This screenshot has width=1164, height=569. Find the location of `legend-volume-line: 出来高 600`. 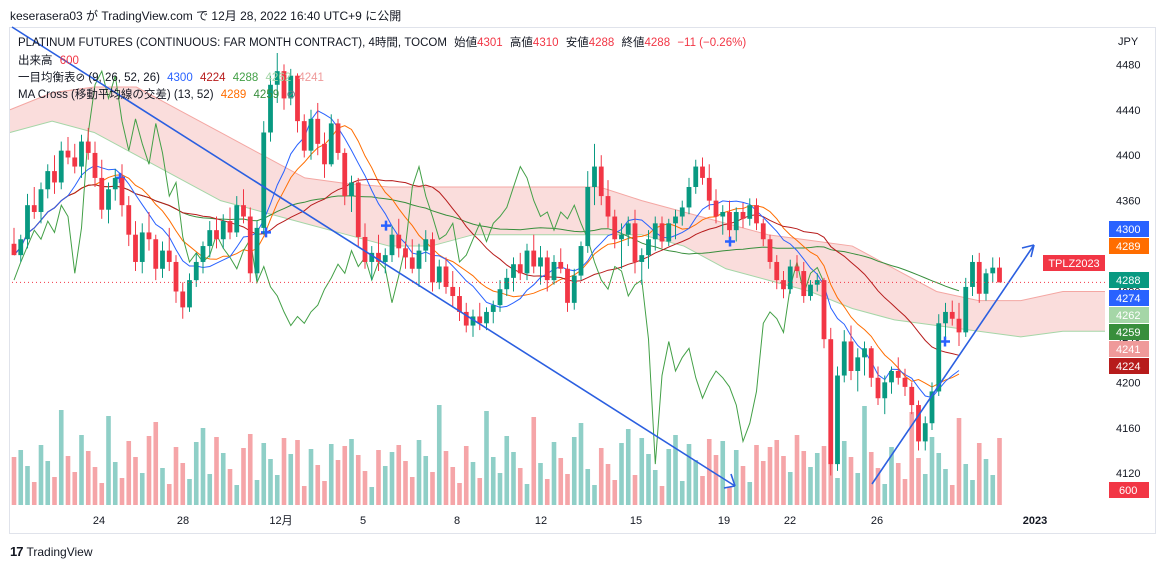

legend-volume-line: 出来高 600 is located at coordinates (48, 60).